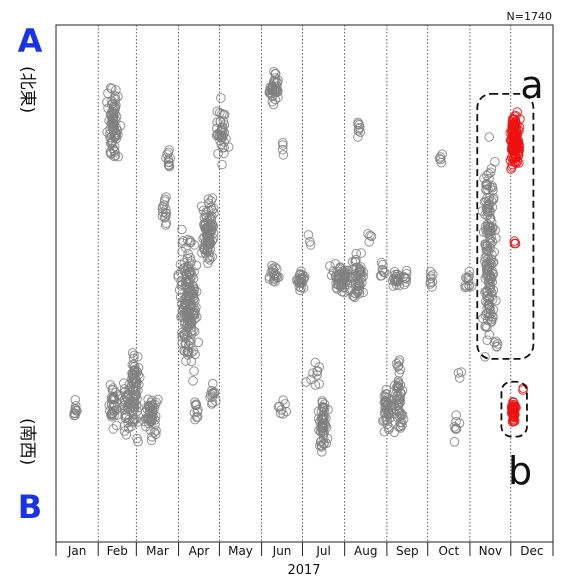  What do you see at coordinates (365, 551) in the screenshot?
I see `x-tick-label-aug: Aug` at bounding box center [365, 551].